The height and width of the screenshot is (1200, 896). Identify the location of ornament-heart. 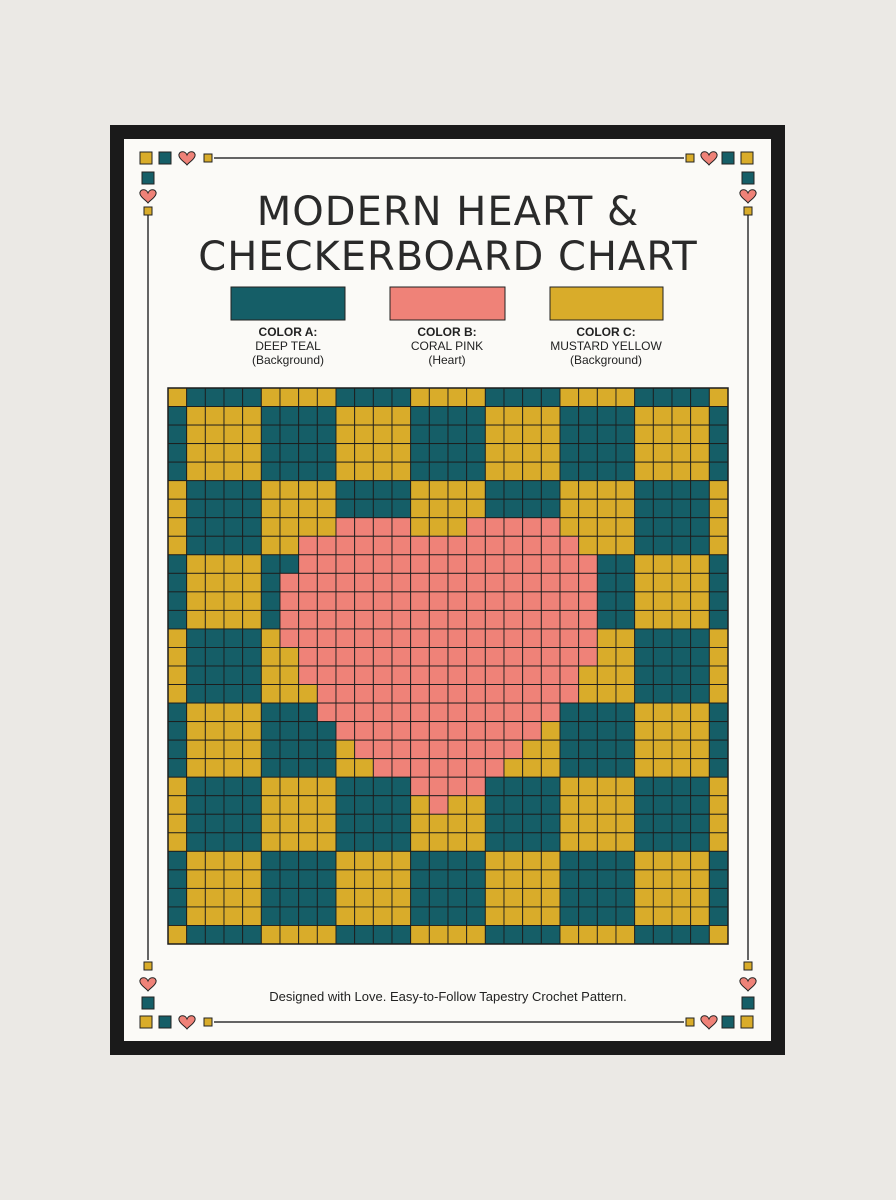
(709, 158).